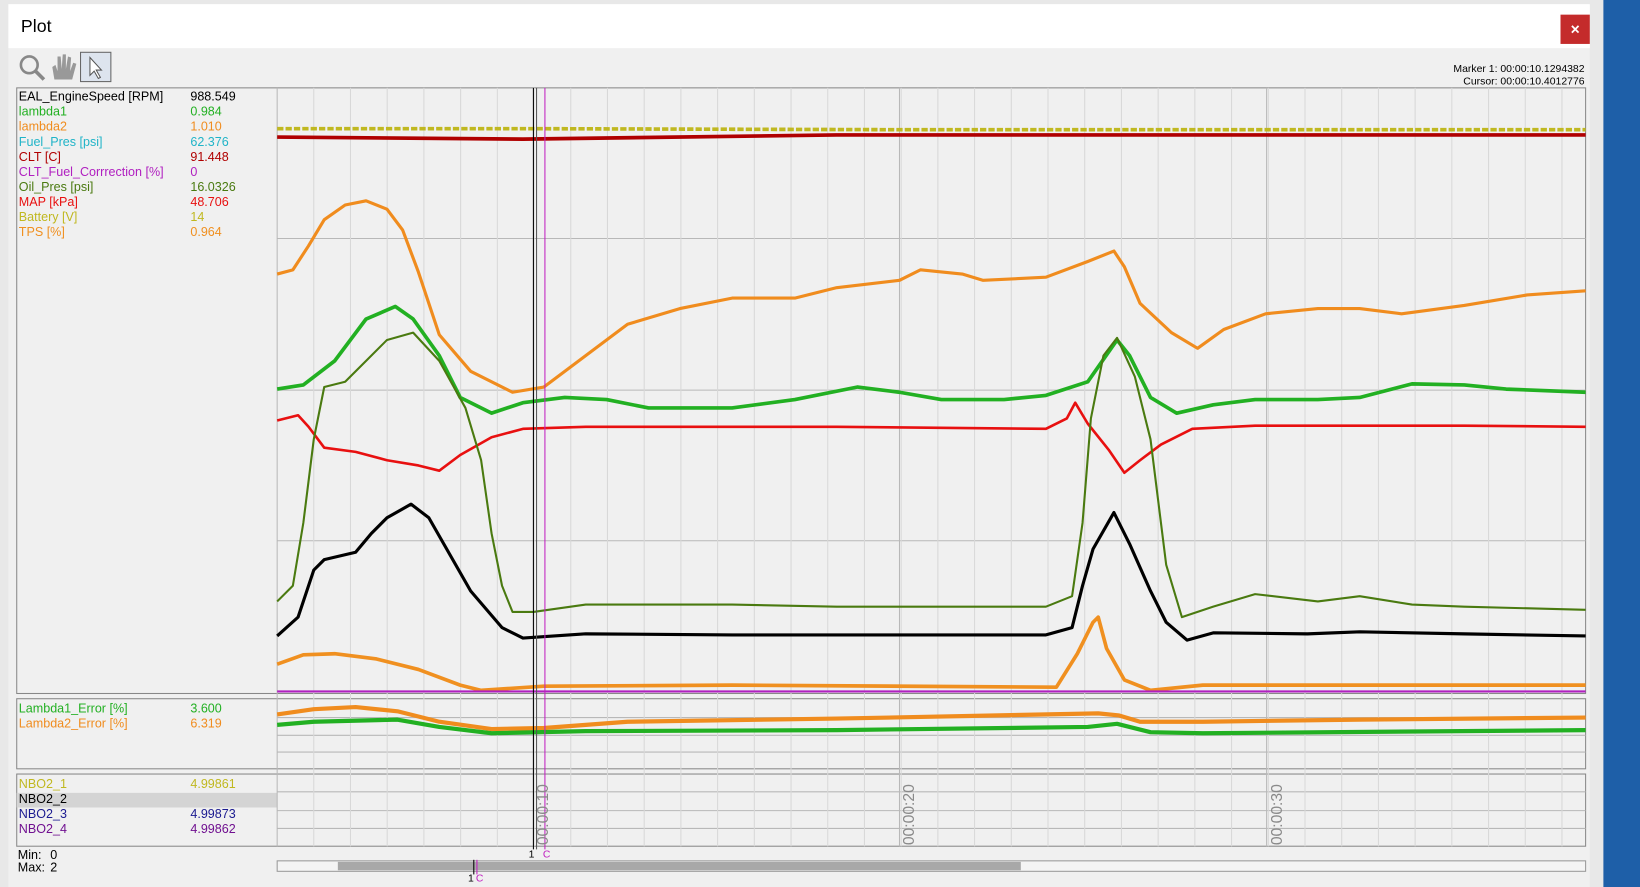 The height and width of the screenshot is (887, 1640). What do you see at coordinates (212, 784) in the screenshot?
I see `channel-value: 4.99861` at bounding box center [212, 784].